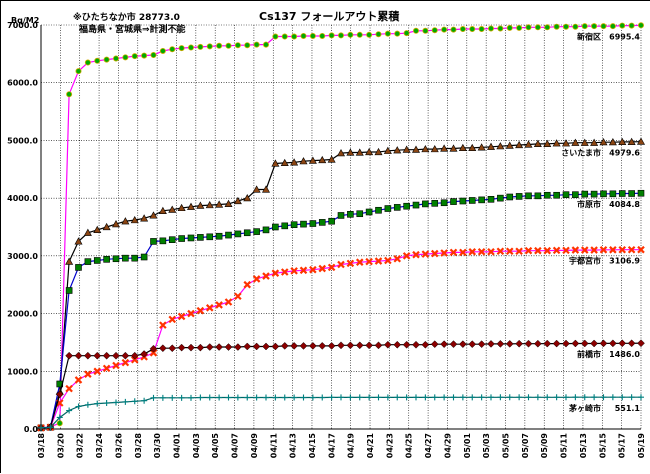 The width and height of the screenshot is (650, 474). I want to click on y-tick-label: 4000.0, so click(22, 198).